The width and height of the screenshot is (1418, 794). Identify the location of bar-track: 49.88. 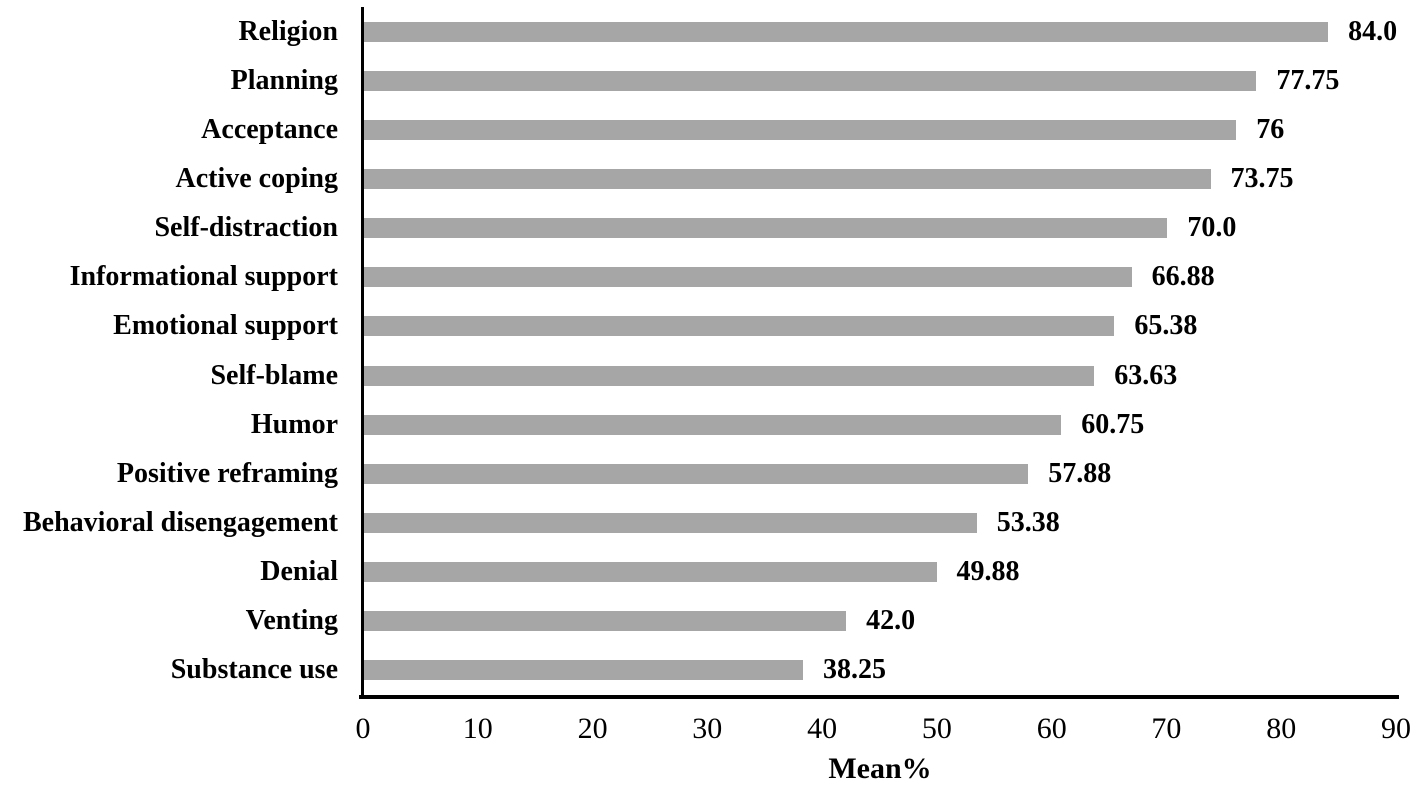
(891, 572).